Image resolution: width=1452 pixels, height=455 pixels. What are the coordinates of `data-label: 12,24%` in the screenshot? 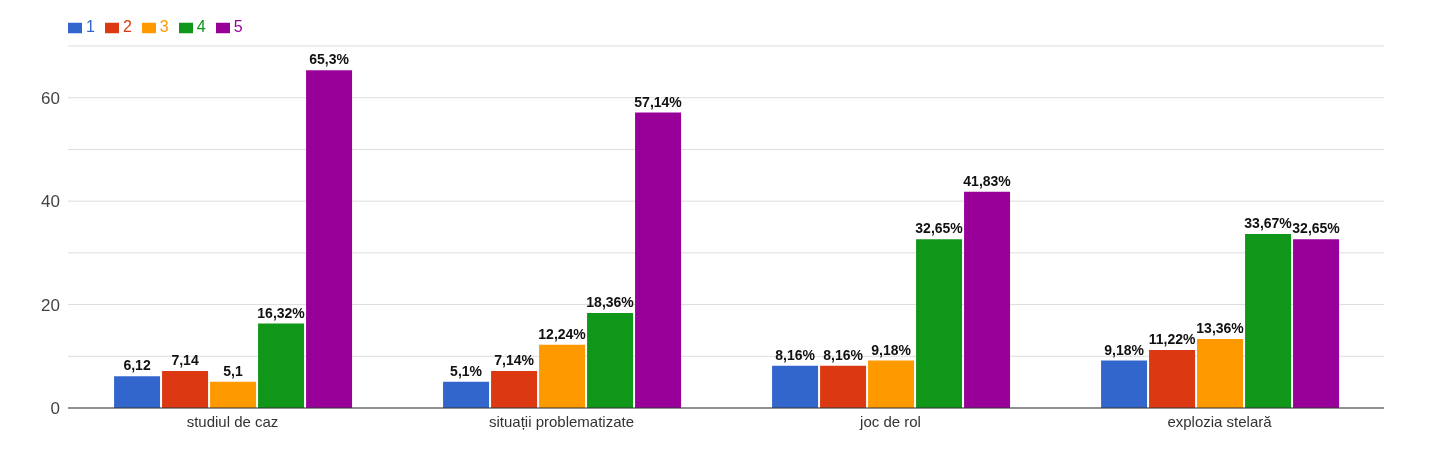 It's located at (562, 333).